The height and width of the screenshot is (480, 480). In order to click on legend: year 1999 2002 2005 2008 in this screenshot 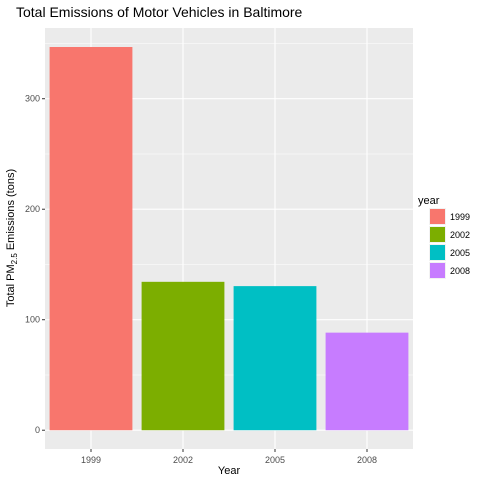, I will do `click(444, 237)`.